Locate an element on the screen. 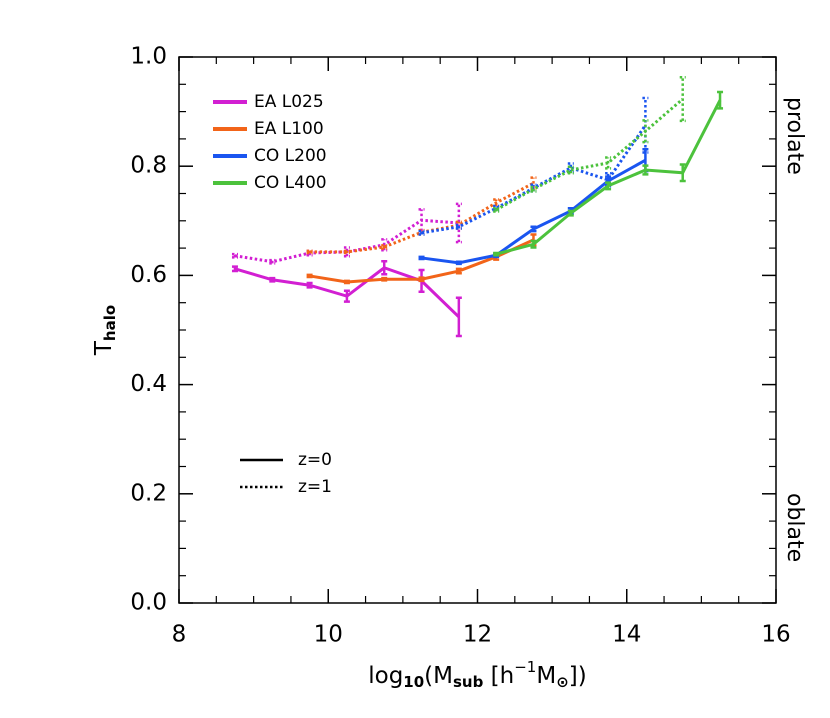 This screenshot has width=830, height=718. y-tick-label: 0.4 is located at coordinates (148, 384).